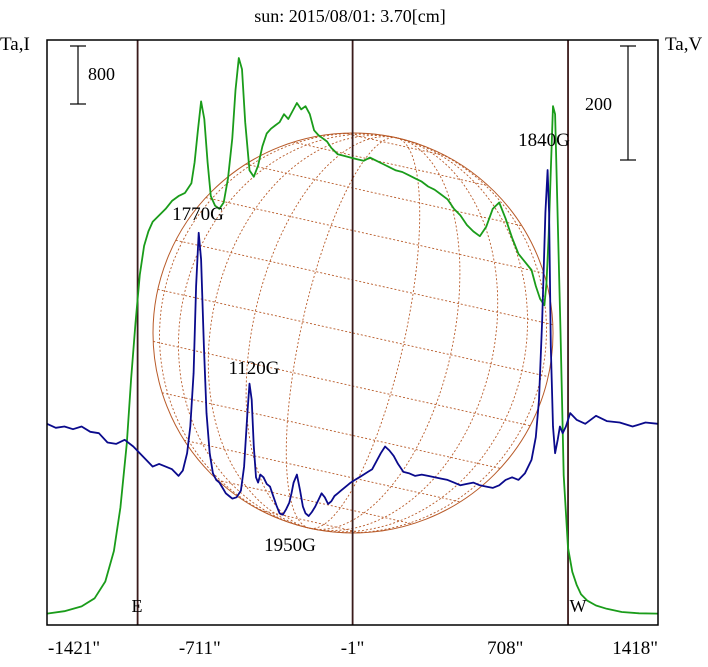 This screenshot has width=708, height=667. What do you see at coordinates (635, 648) in the screenshot?
I see `x-tick-label: 1418"` at bounding box center [635, 648].